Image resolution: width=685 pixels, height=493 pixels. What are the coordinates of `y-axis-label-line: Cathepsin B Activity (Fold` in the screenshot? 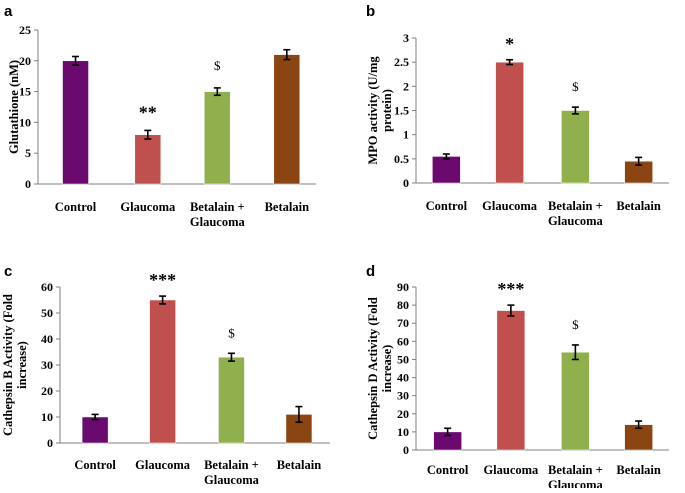 It's located at (8, 365).